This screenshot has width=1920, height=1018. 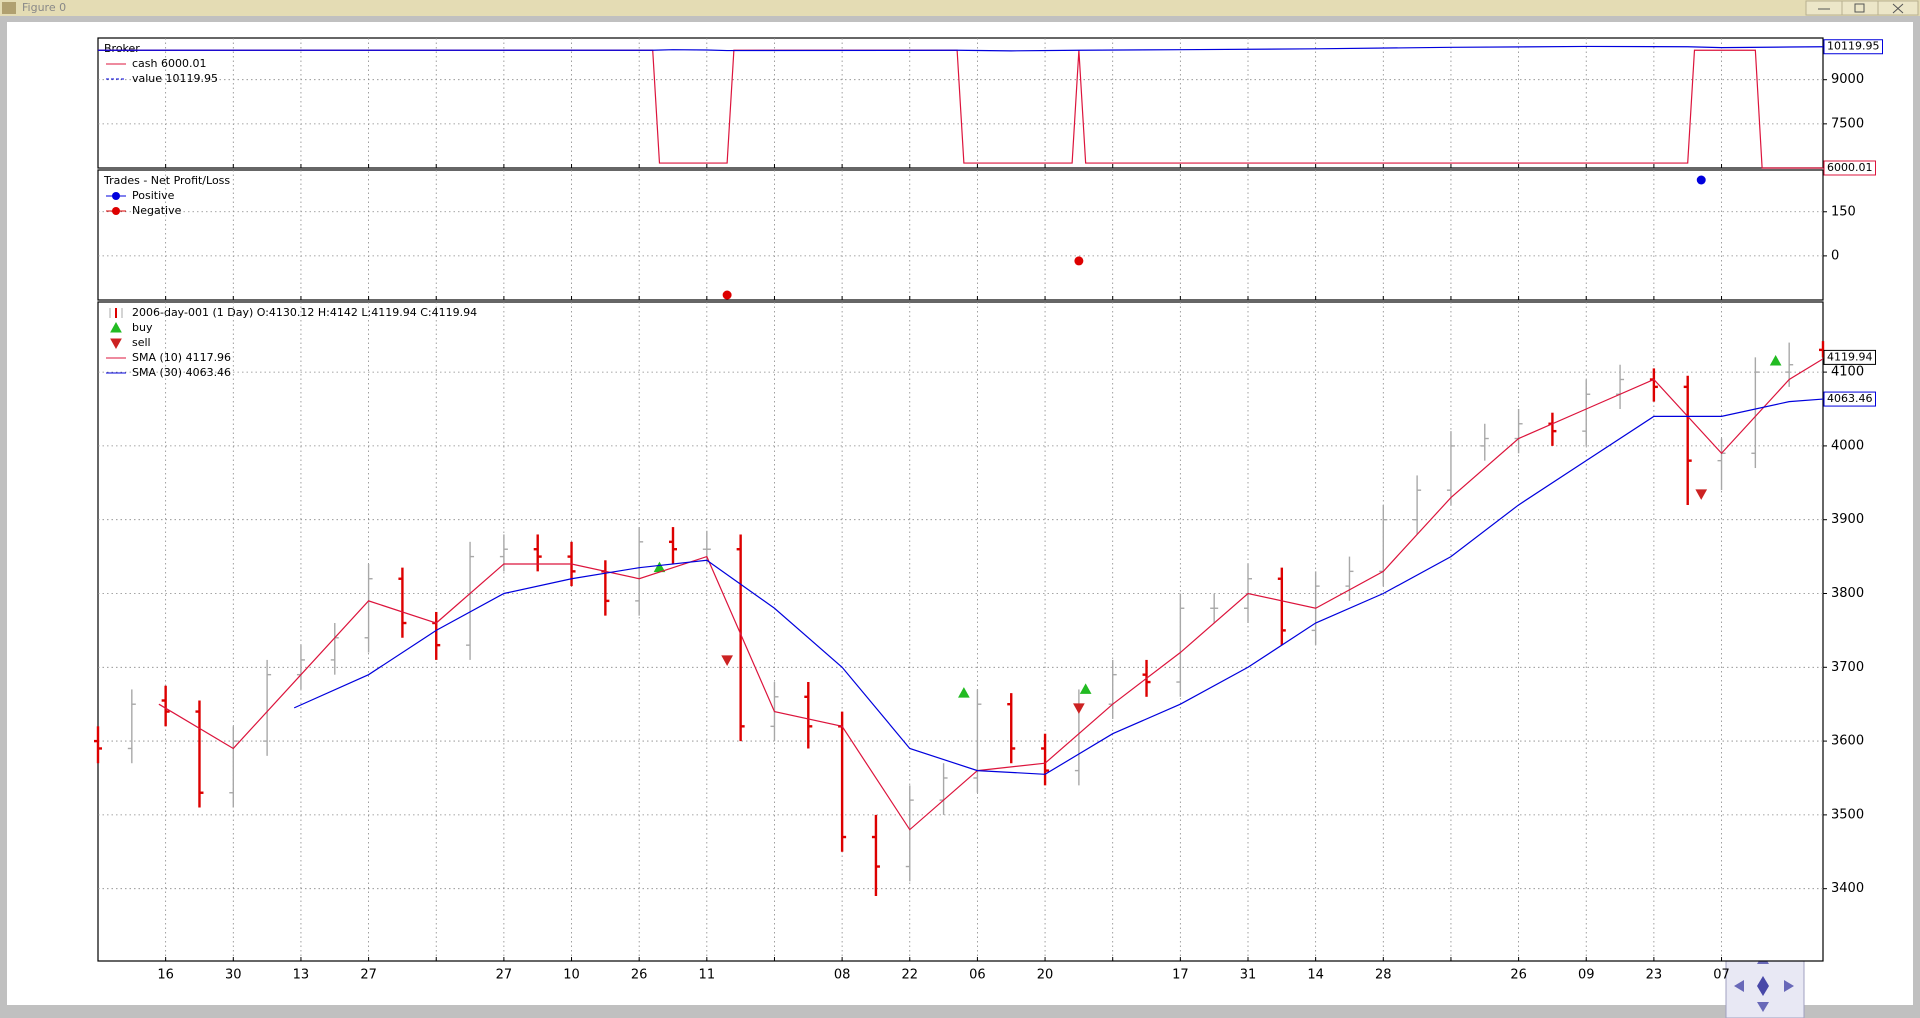 What do you see at coordinates (960, 8) in the screenshot?
I see `title-bar` at bounding box center [960, 8].